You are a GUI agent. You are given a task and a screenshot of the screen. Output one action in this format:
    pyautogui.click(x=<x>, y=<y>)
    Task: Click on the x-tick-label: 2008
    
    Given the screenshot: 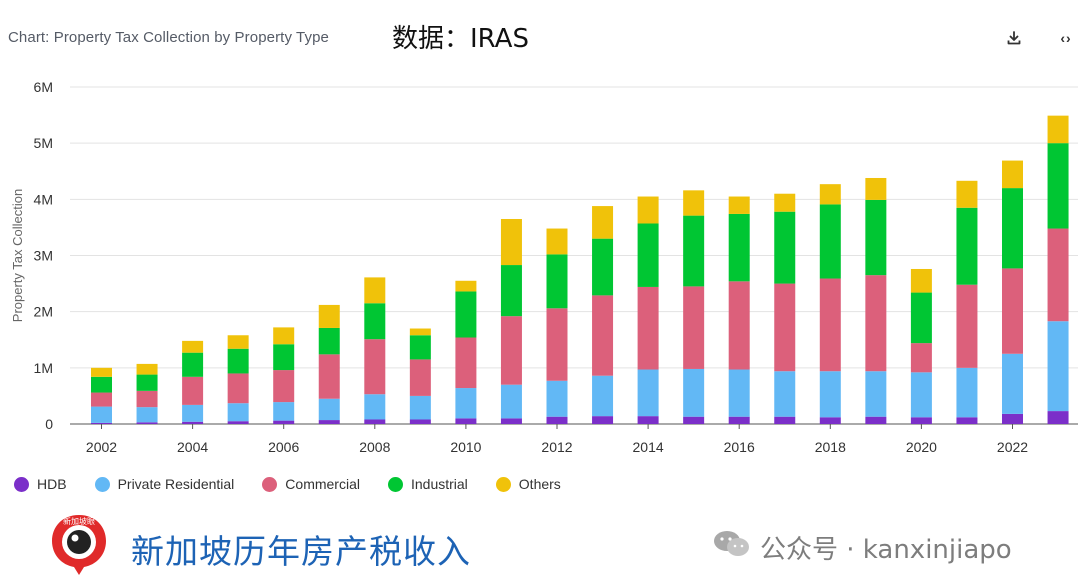 What is the action you would take?
    pyautogui.click(x=374, y=447)
    